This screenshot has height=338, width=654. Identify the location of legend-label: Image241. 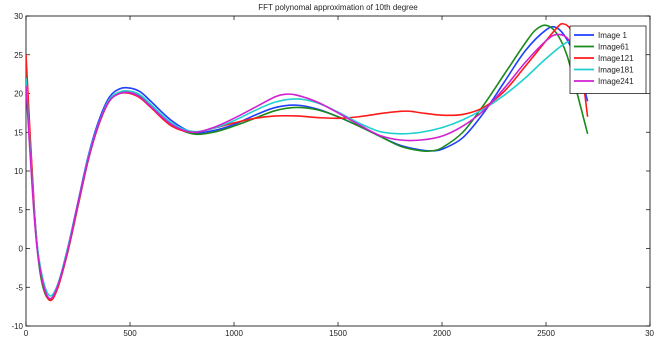
(616, 81).